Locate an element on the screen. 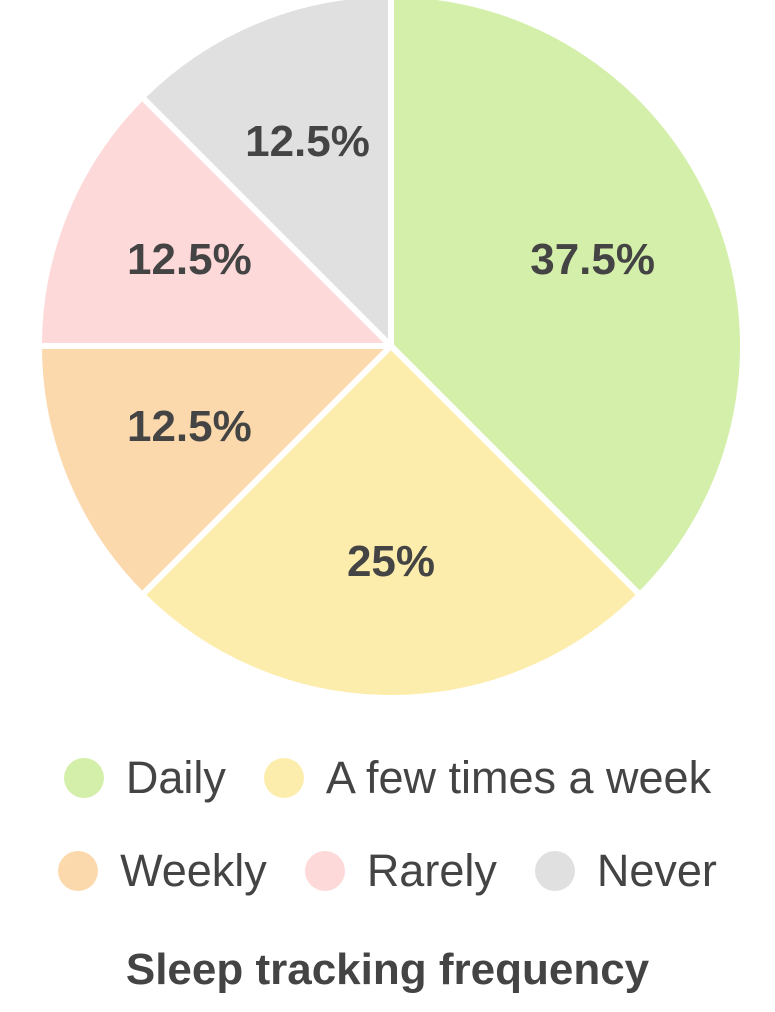  legend-item-rarely: Rarely is located at coordinates (400, 871).